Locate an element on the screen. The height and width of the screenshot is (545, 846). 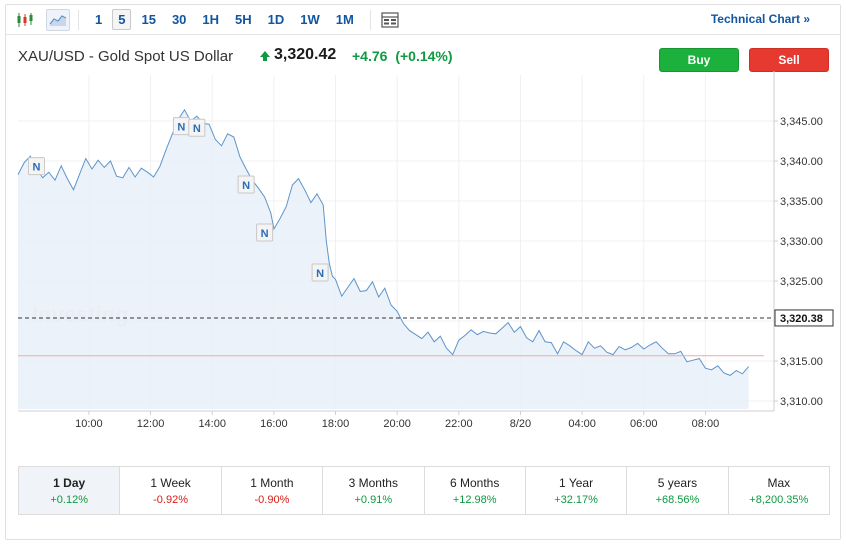
period-change: +8,200.35% is located at coordinates (779, 499).